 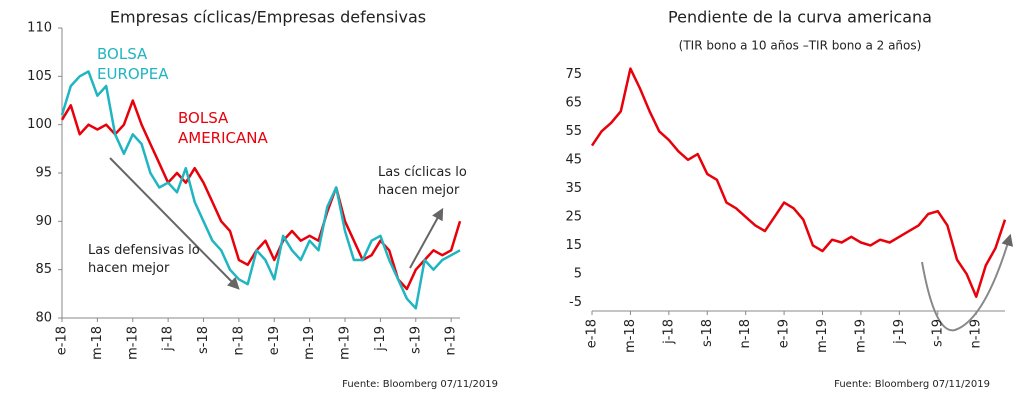 What do you see at coordinates (39, 28) in the screenshot?
I see `y-tick-label: 110` at bounding box center [39, 28].